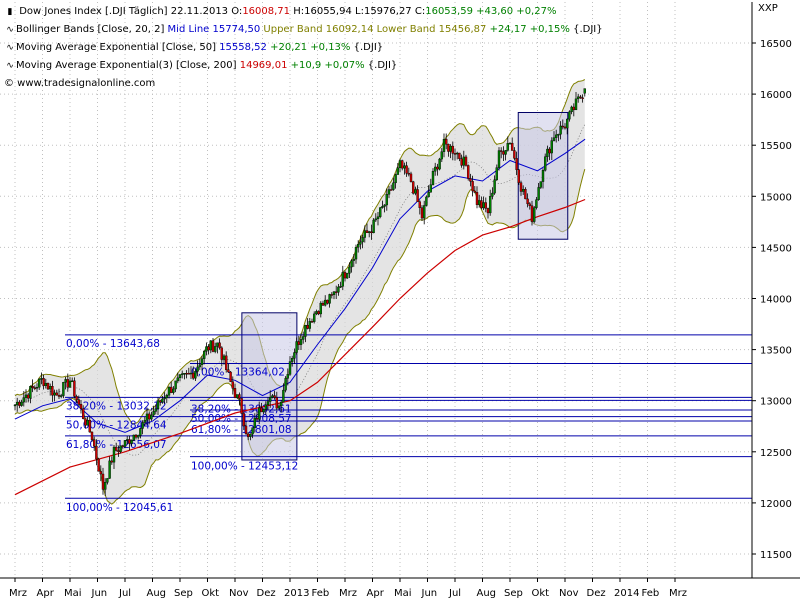 This screenshot has height=600, width=800. What do you see at coordinates (403, 593) in the screenshot?
I see `x-tick-label: Mai` at bounding box center [403, 593].